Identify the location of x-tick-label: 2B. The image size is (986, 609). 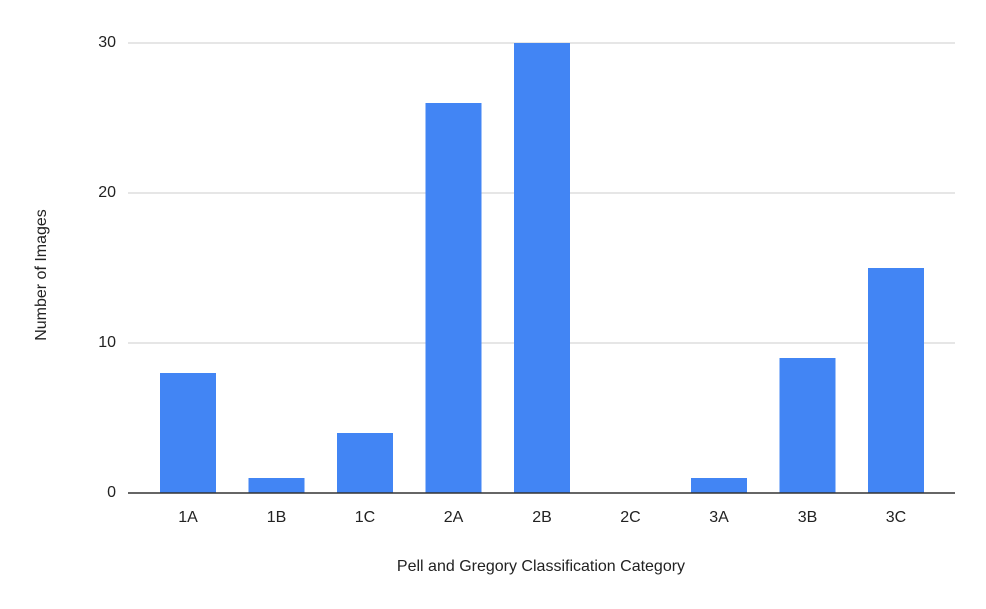
(542, 517).